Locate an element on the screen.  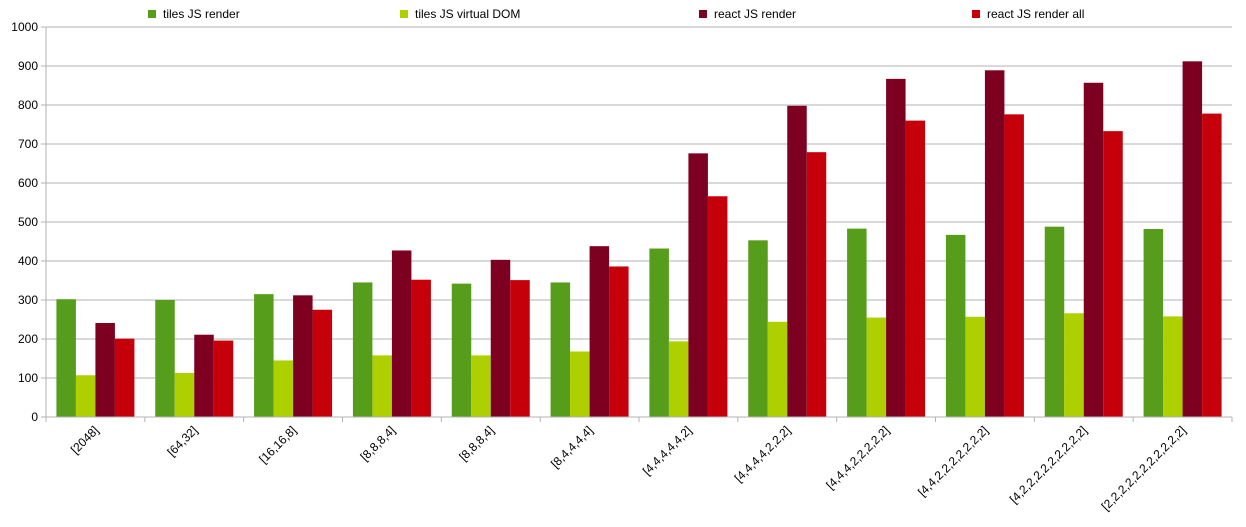
x-tick-label: [4,4,4,4,2,2,2] is located at coordinates (763, 454).